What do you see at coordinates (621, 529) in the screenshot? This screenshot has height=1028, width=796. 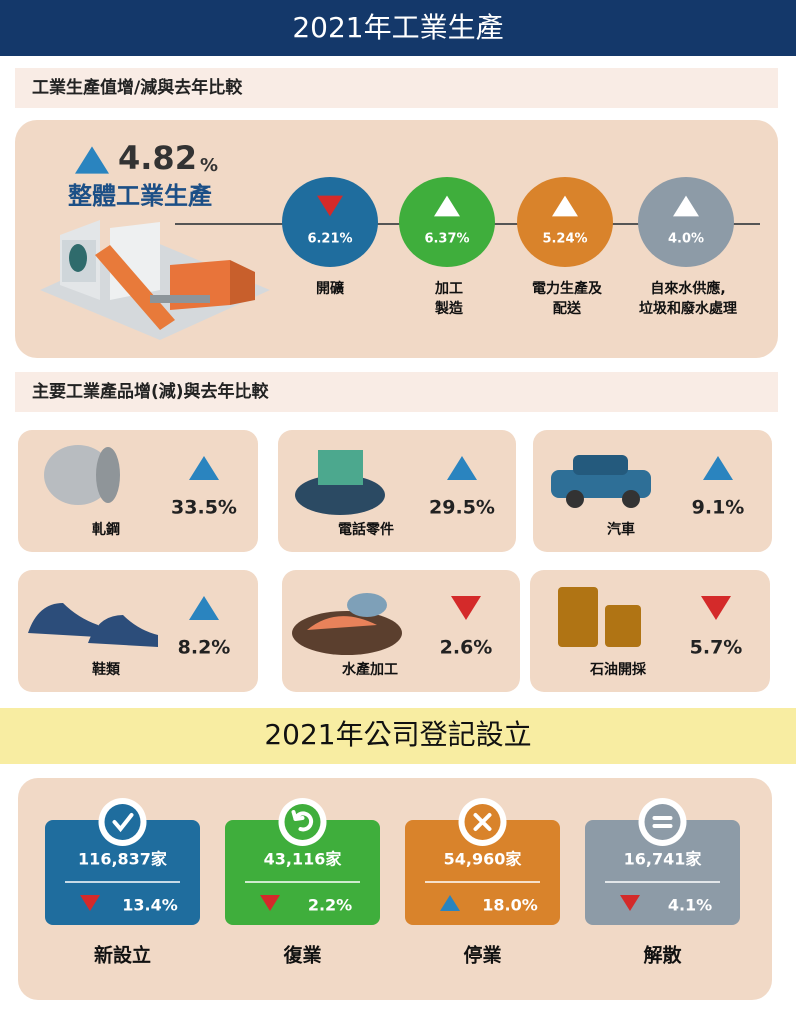 I see `product-label: 汽車` at bounding box center [621, 529].